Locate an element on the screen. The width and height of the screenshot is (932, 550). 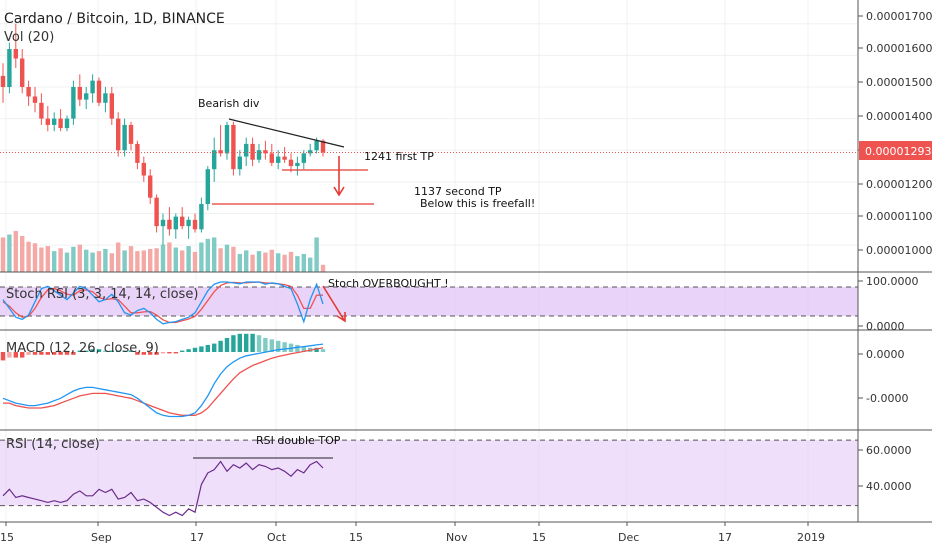
price-tick-label: 0.00001500 is located at coordinates (899, 82).